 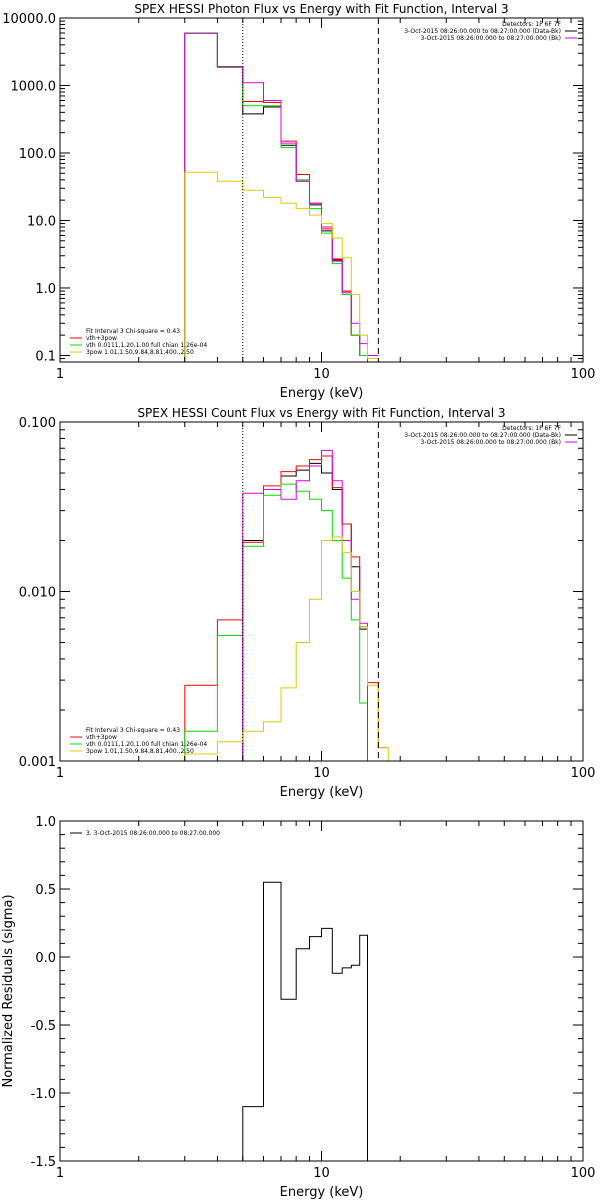 I want to click on y-tick-label: 0.0, so click(x=45, y=958).